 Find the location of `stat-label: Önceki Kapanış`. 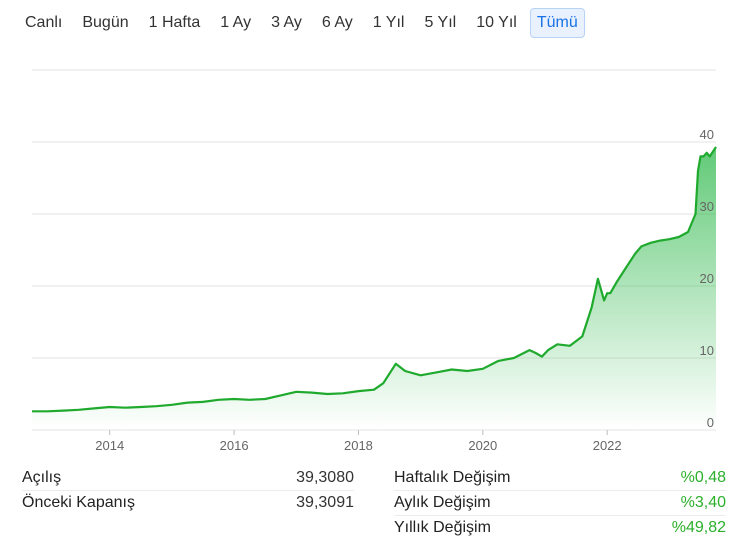

stat-label: Önceki Kapanış is located at coordinates (78, 502).